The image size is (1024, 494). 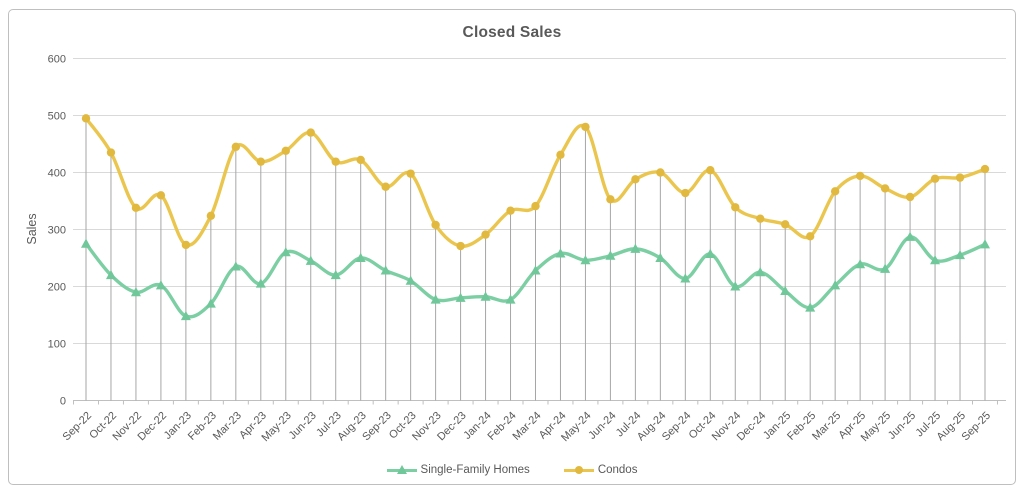 I want to click on legend: Single-Family Homes Condos, so click(x=512, y=470).